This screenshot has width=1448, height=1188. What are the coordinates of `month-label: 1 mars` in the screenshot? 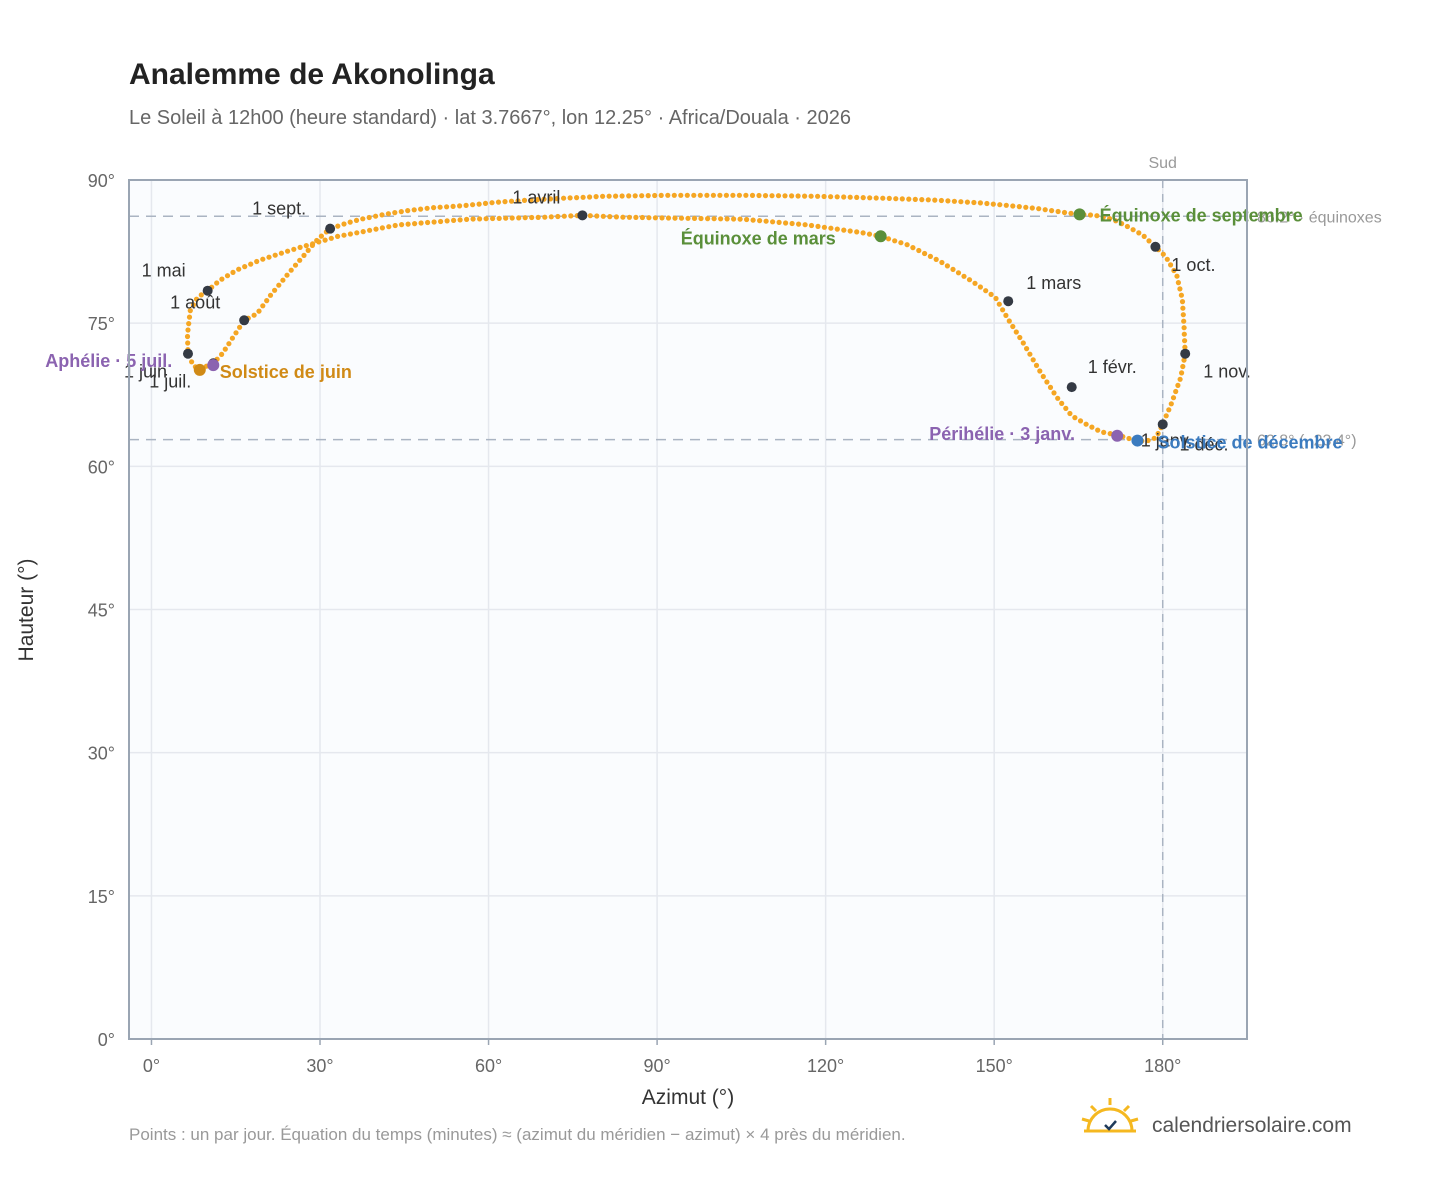 It's located at (1053, 283).